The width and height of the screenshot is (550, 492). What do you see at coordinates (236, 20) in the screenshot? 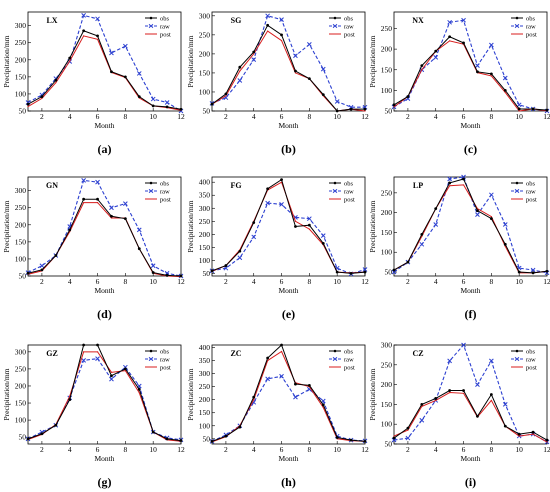
I see `panel-title: SG` at bounding box center [236, 20].